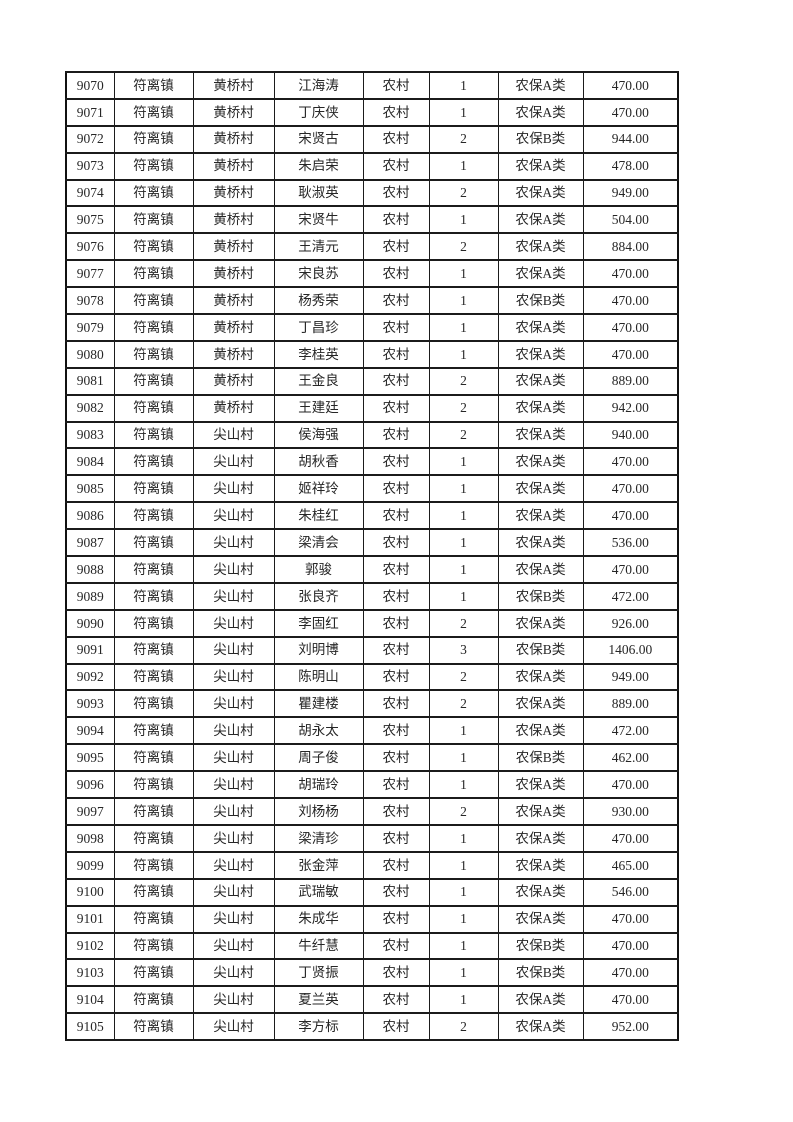 The image size is (793, 1122). Describe the element at coordinates (90, 892) in the screenshot. I see `serial-number-cell: 9100` at that location.